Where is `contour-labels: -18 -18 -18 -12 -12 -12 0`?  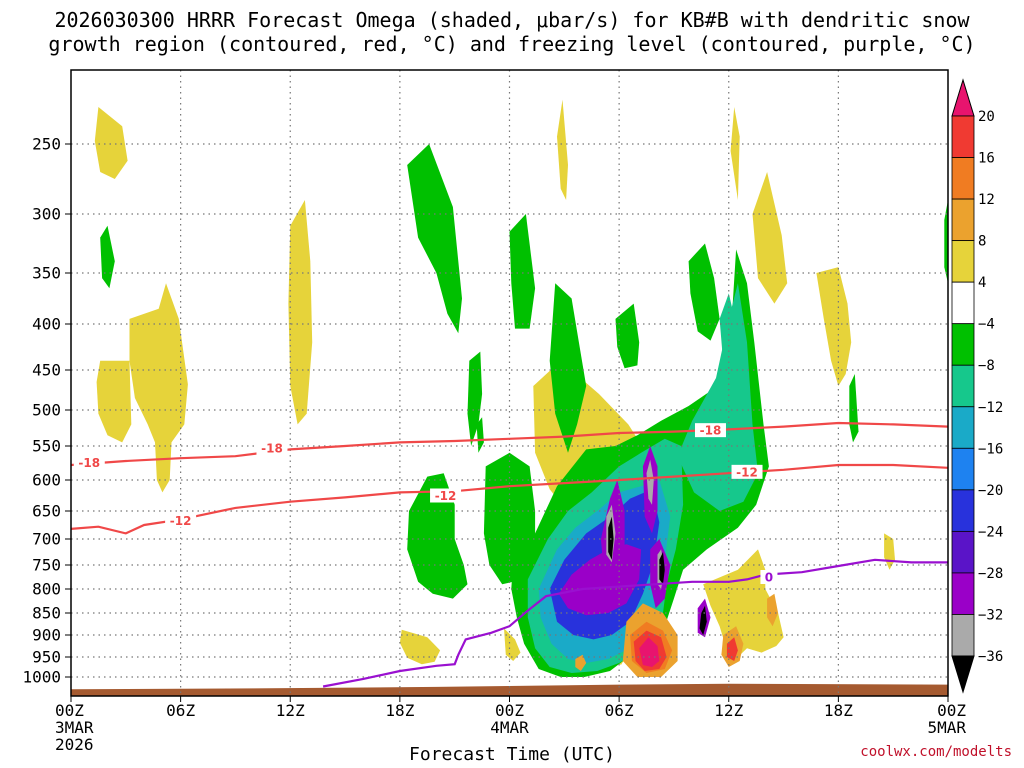
contour-labels: -18 -18 -18 -12 -12 -12 0 is located at coordinates (425, 504).